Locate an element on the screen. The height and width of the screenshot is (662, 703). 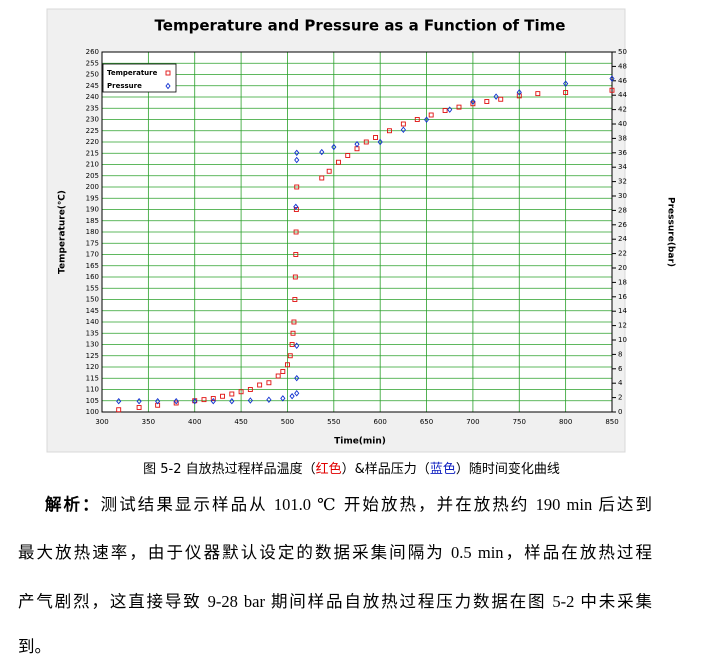
y-tick-label: 120 is located at coordinates (92, 367).